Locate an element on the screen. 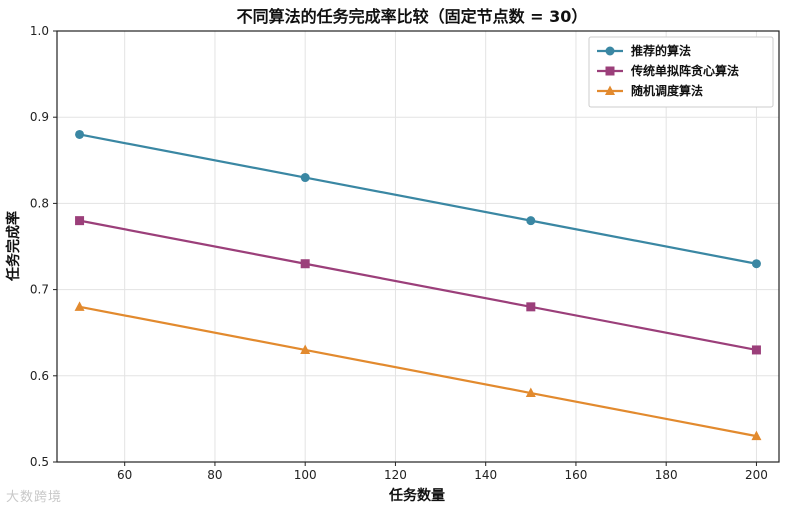 The height and width of the screenshot is (512, 789). y-tick-label: 0.6 is located at coordinates (39, 376).